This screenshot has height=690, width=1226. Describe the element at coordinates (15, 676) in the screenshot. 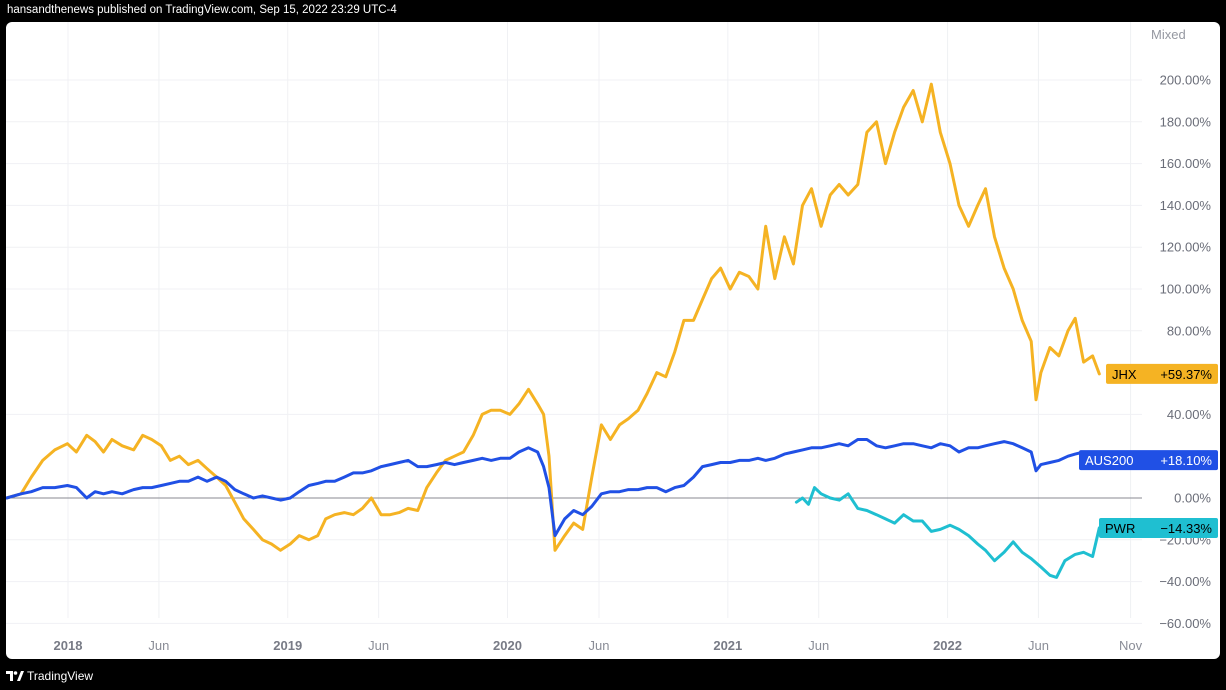

I see `tradingview-logo-icon` at that location.